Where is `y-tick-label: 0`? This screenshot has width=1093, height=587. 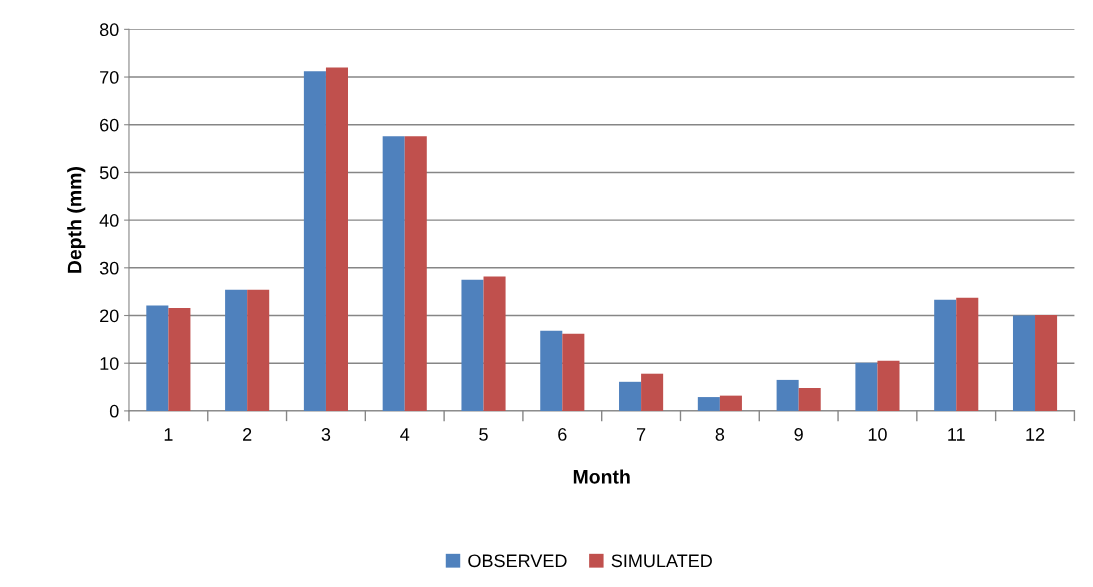 y-tick-label: 0 is located at coordinates (114, 411).